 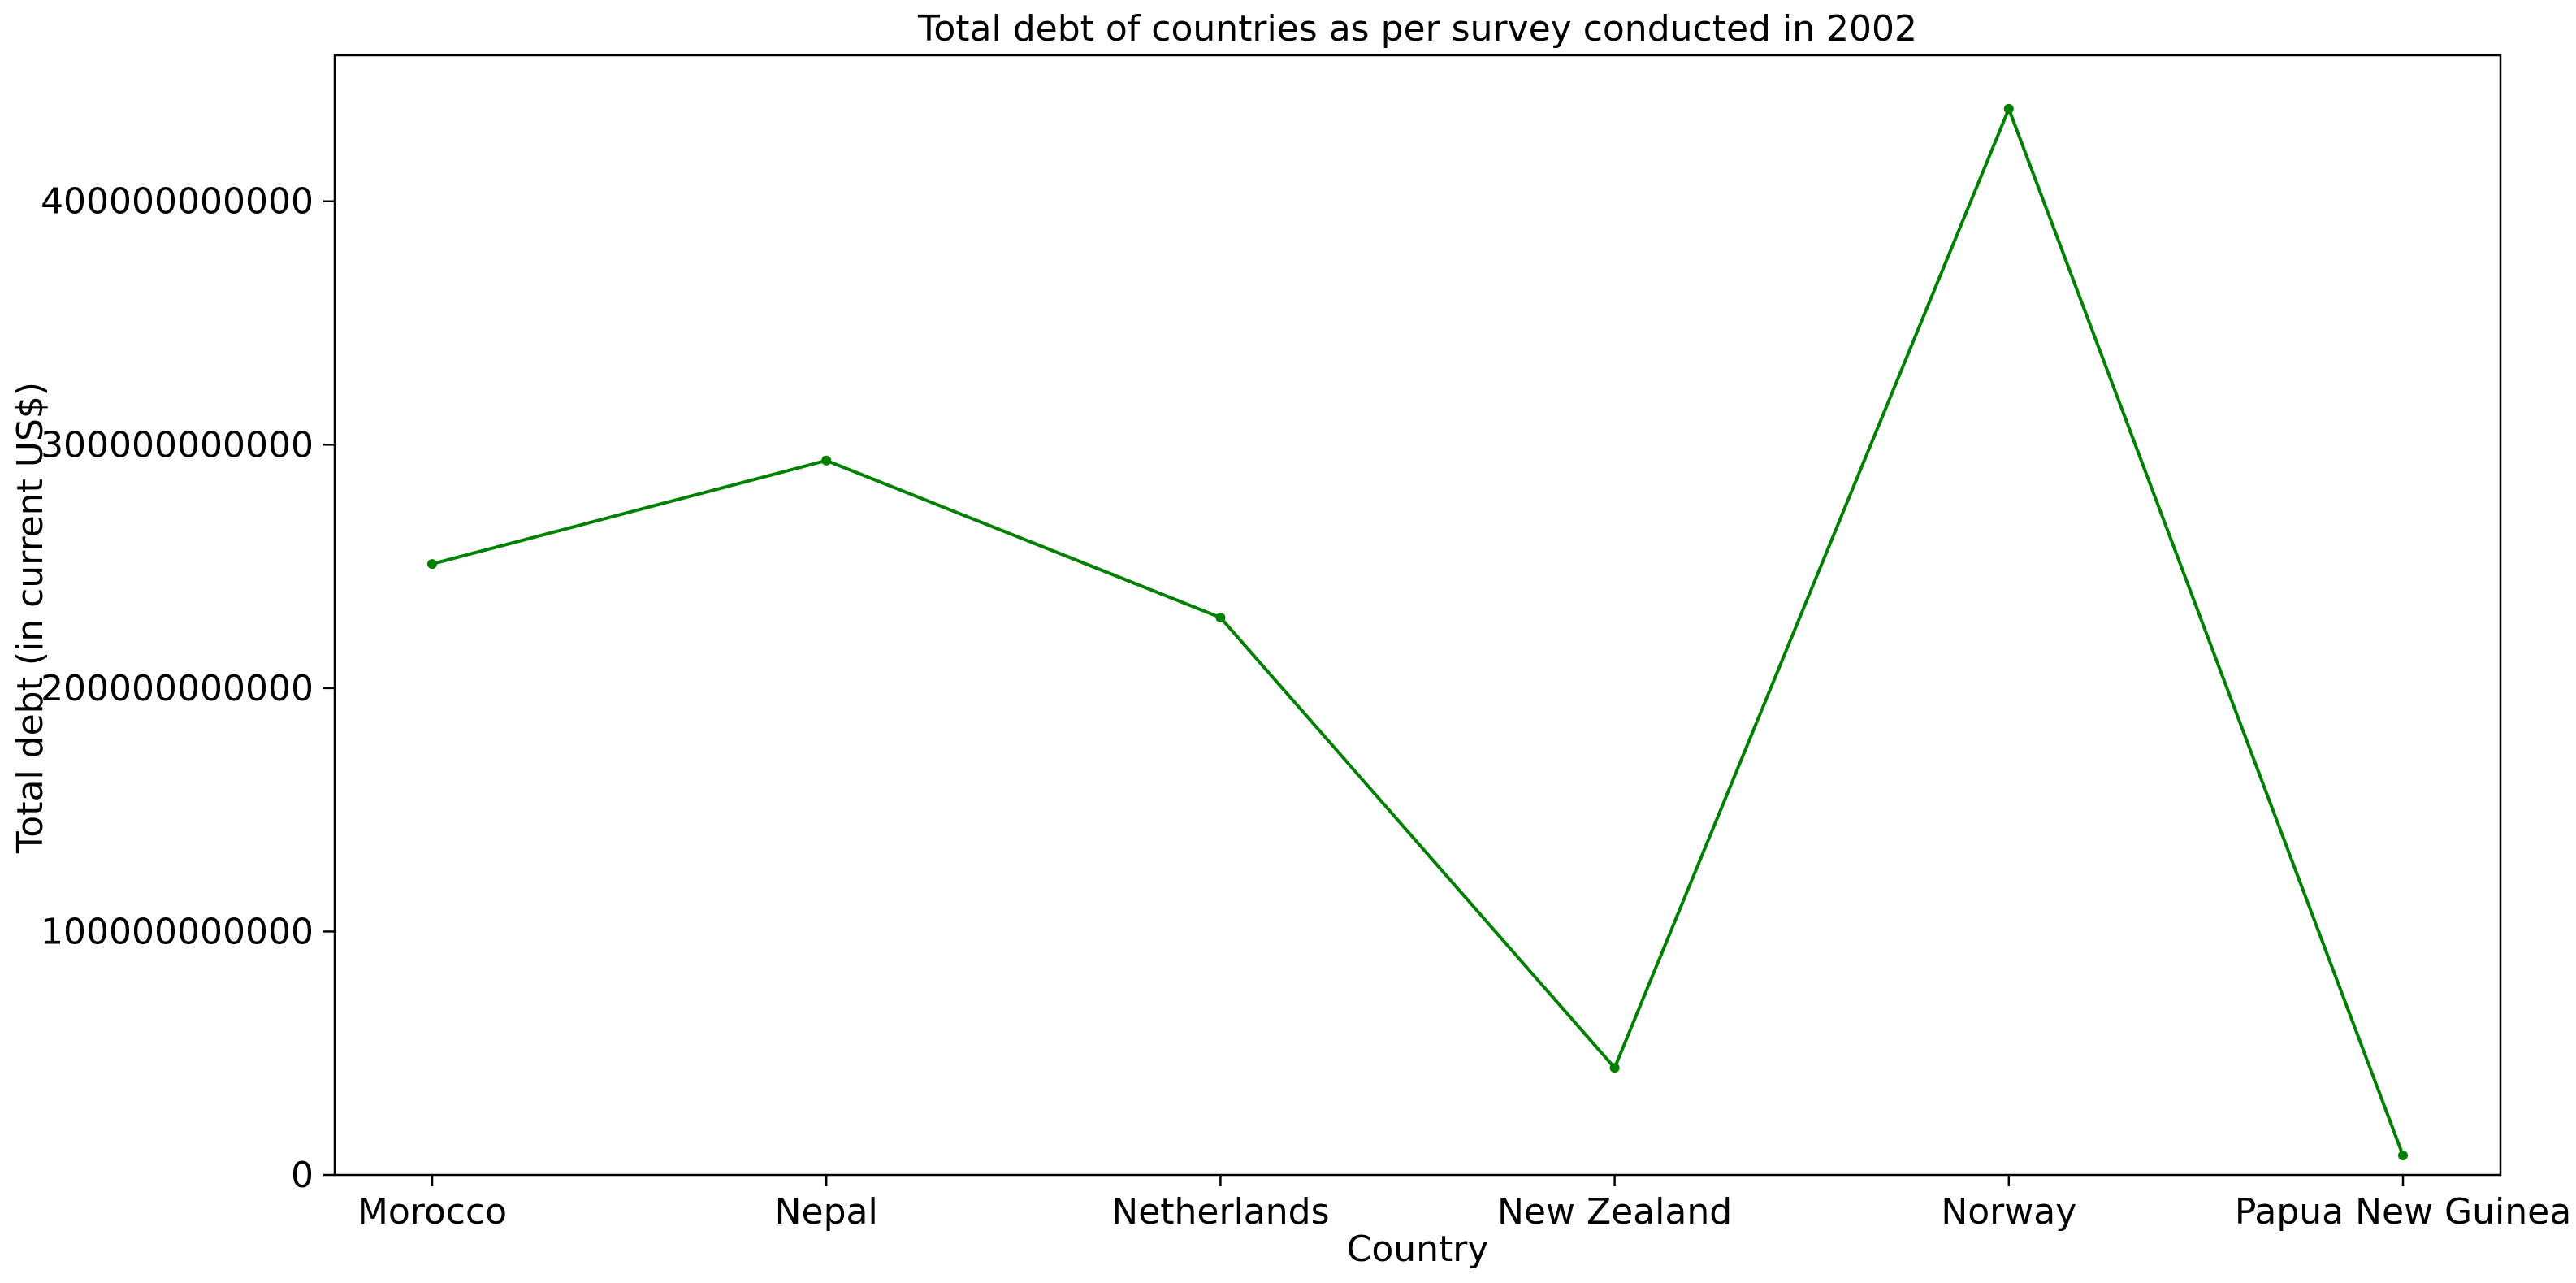 I want to click on x-tick-label: Morocco, so click(x=432, y=1212).